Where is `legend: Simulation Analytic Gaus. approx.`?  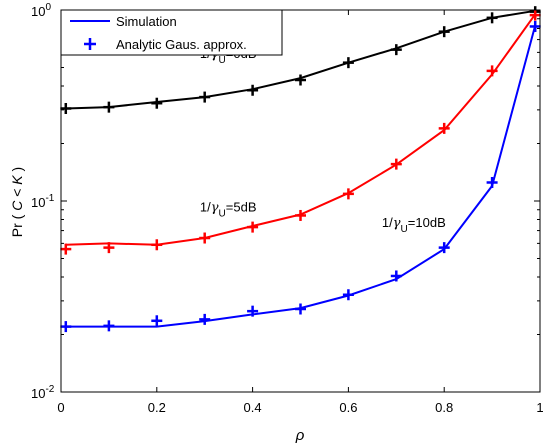
legend: Simulation Analytic Gaus. approx. is located at coordinates (171, 32).